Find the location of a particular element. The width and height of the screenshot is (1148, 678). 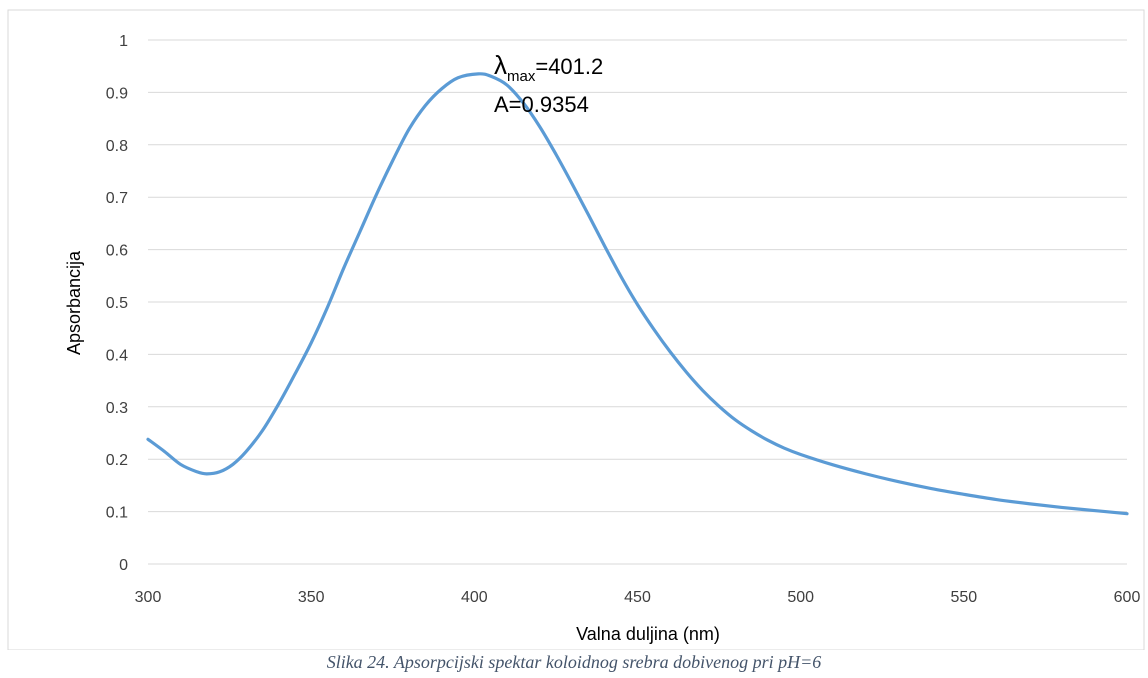

y-axis-title: Apsorbancija is located at coordinates (74, 302).